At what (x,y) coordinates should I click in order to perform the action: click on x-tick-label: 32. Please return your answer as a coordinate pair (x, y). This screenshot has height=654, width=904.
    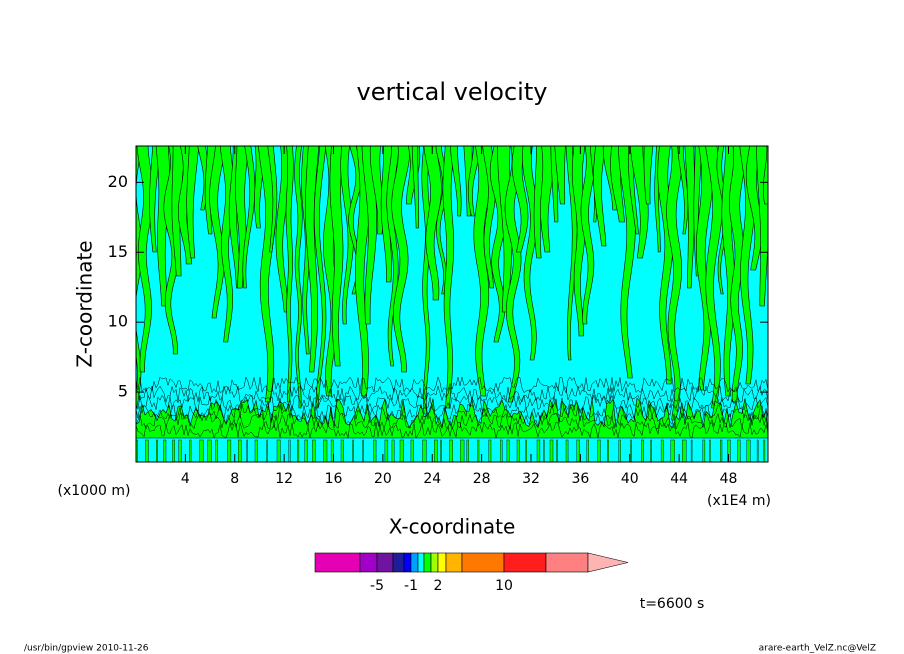
    Looking at the image, I should click on (531, 479).